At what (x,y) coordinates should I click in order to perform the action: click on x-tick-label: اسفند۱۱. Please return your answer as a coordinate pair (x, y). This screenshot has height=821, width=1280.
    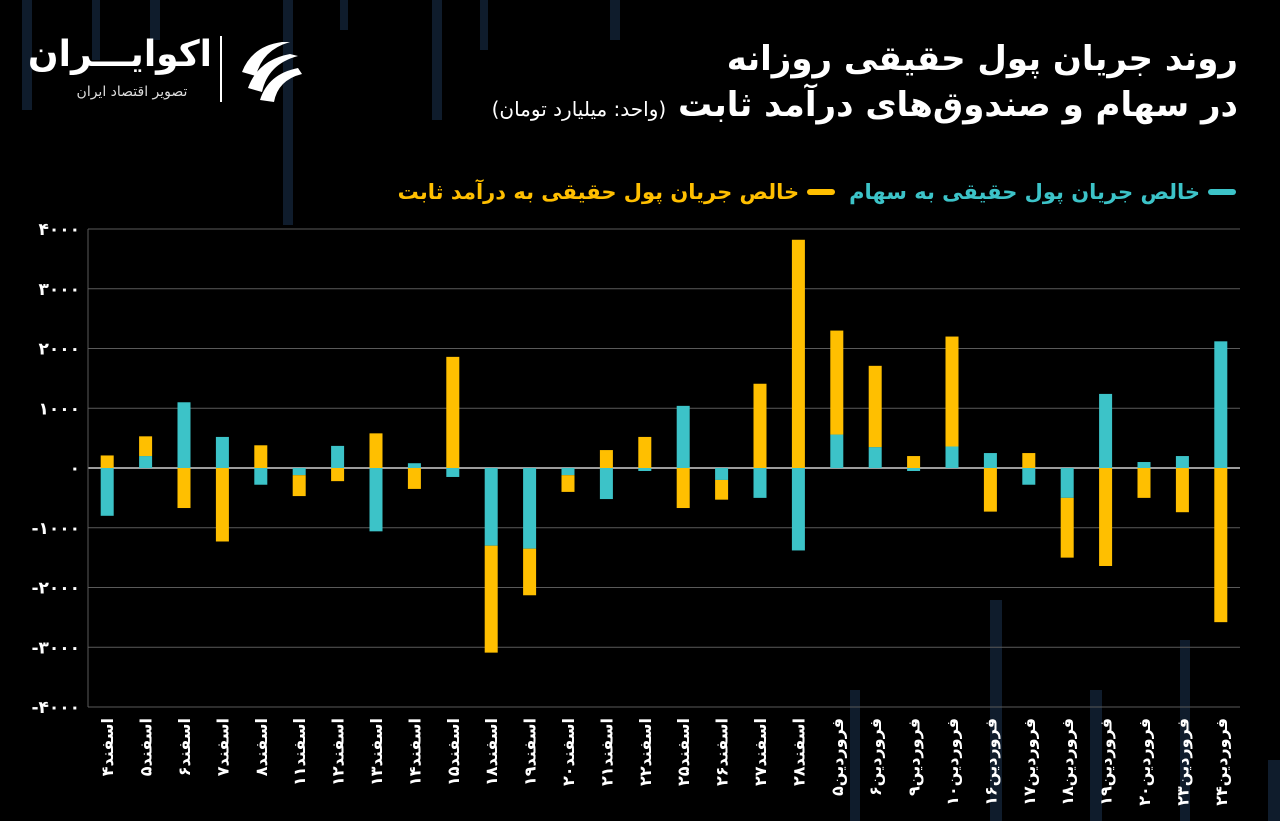
    Looking at the image, I should click on (299, 752).